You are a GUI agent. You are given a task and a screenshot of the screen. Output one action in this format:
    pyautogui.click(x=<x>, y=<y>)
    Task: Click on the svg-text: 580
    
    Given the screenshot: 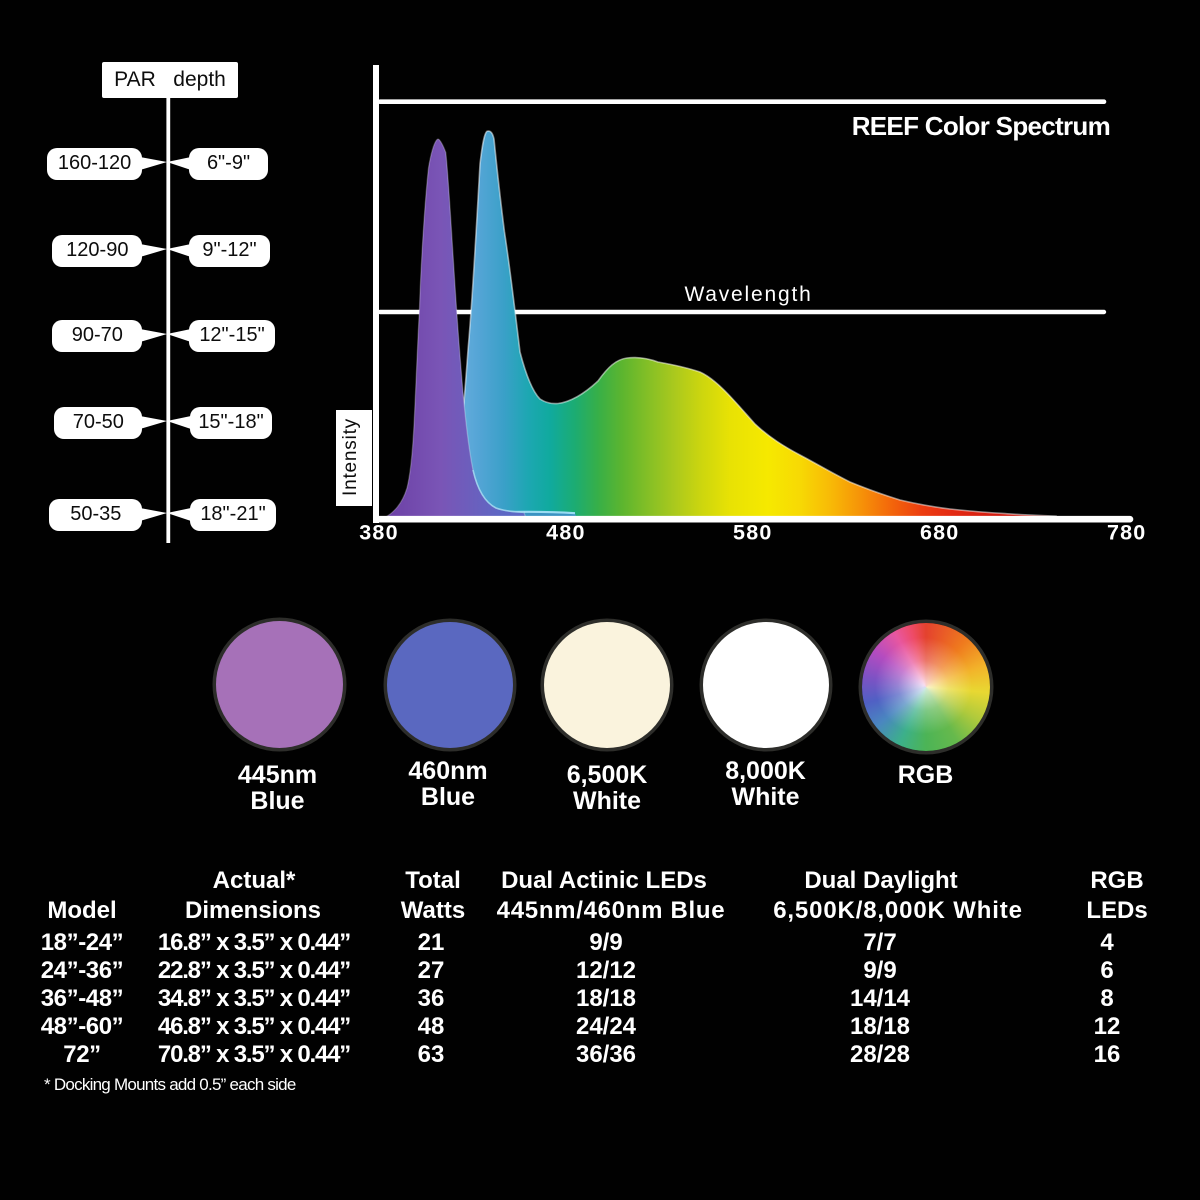 What is the action you would take?
    pyautogui.click(x=752, y=533)
    